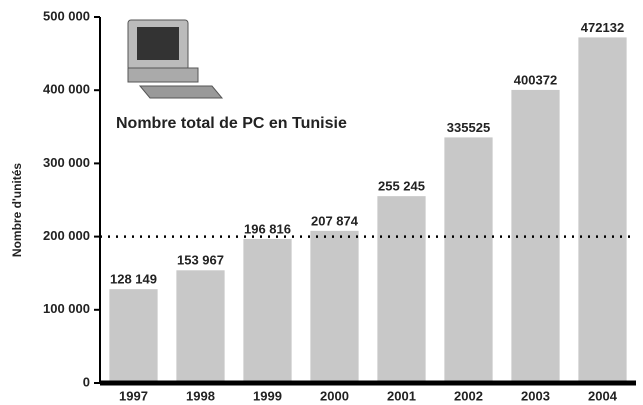 The width and height of the screenshot is (643, 405). Describe the element at coordinates (468, 395) in the screenshot. I see `x-tick-label: 2002` at that location.